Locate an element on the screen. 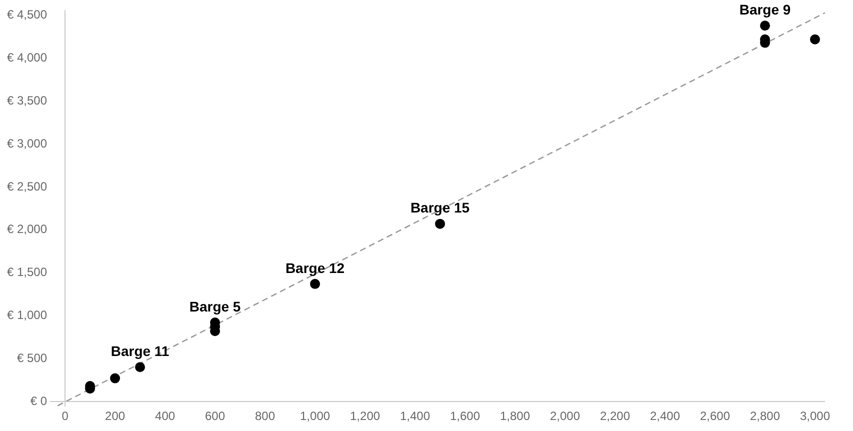  annotation: Barge 11 is located at coordinates (140, 350).